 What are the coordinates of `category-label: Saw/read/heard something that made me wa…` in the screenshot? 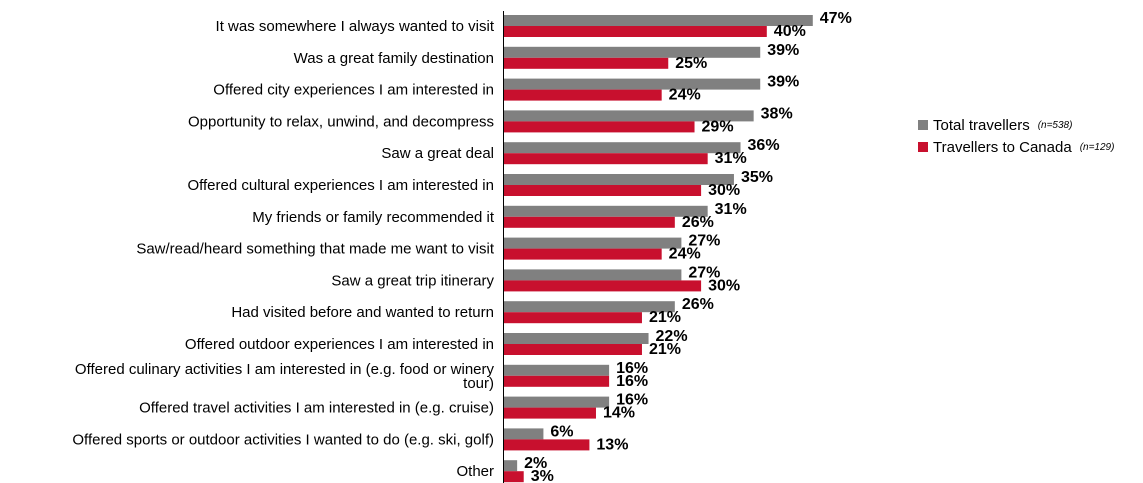 It's located at (315, 249).